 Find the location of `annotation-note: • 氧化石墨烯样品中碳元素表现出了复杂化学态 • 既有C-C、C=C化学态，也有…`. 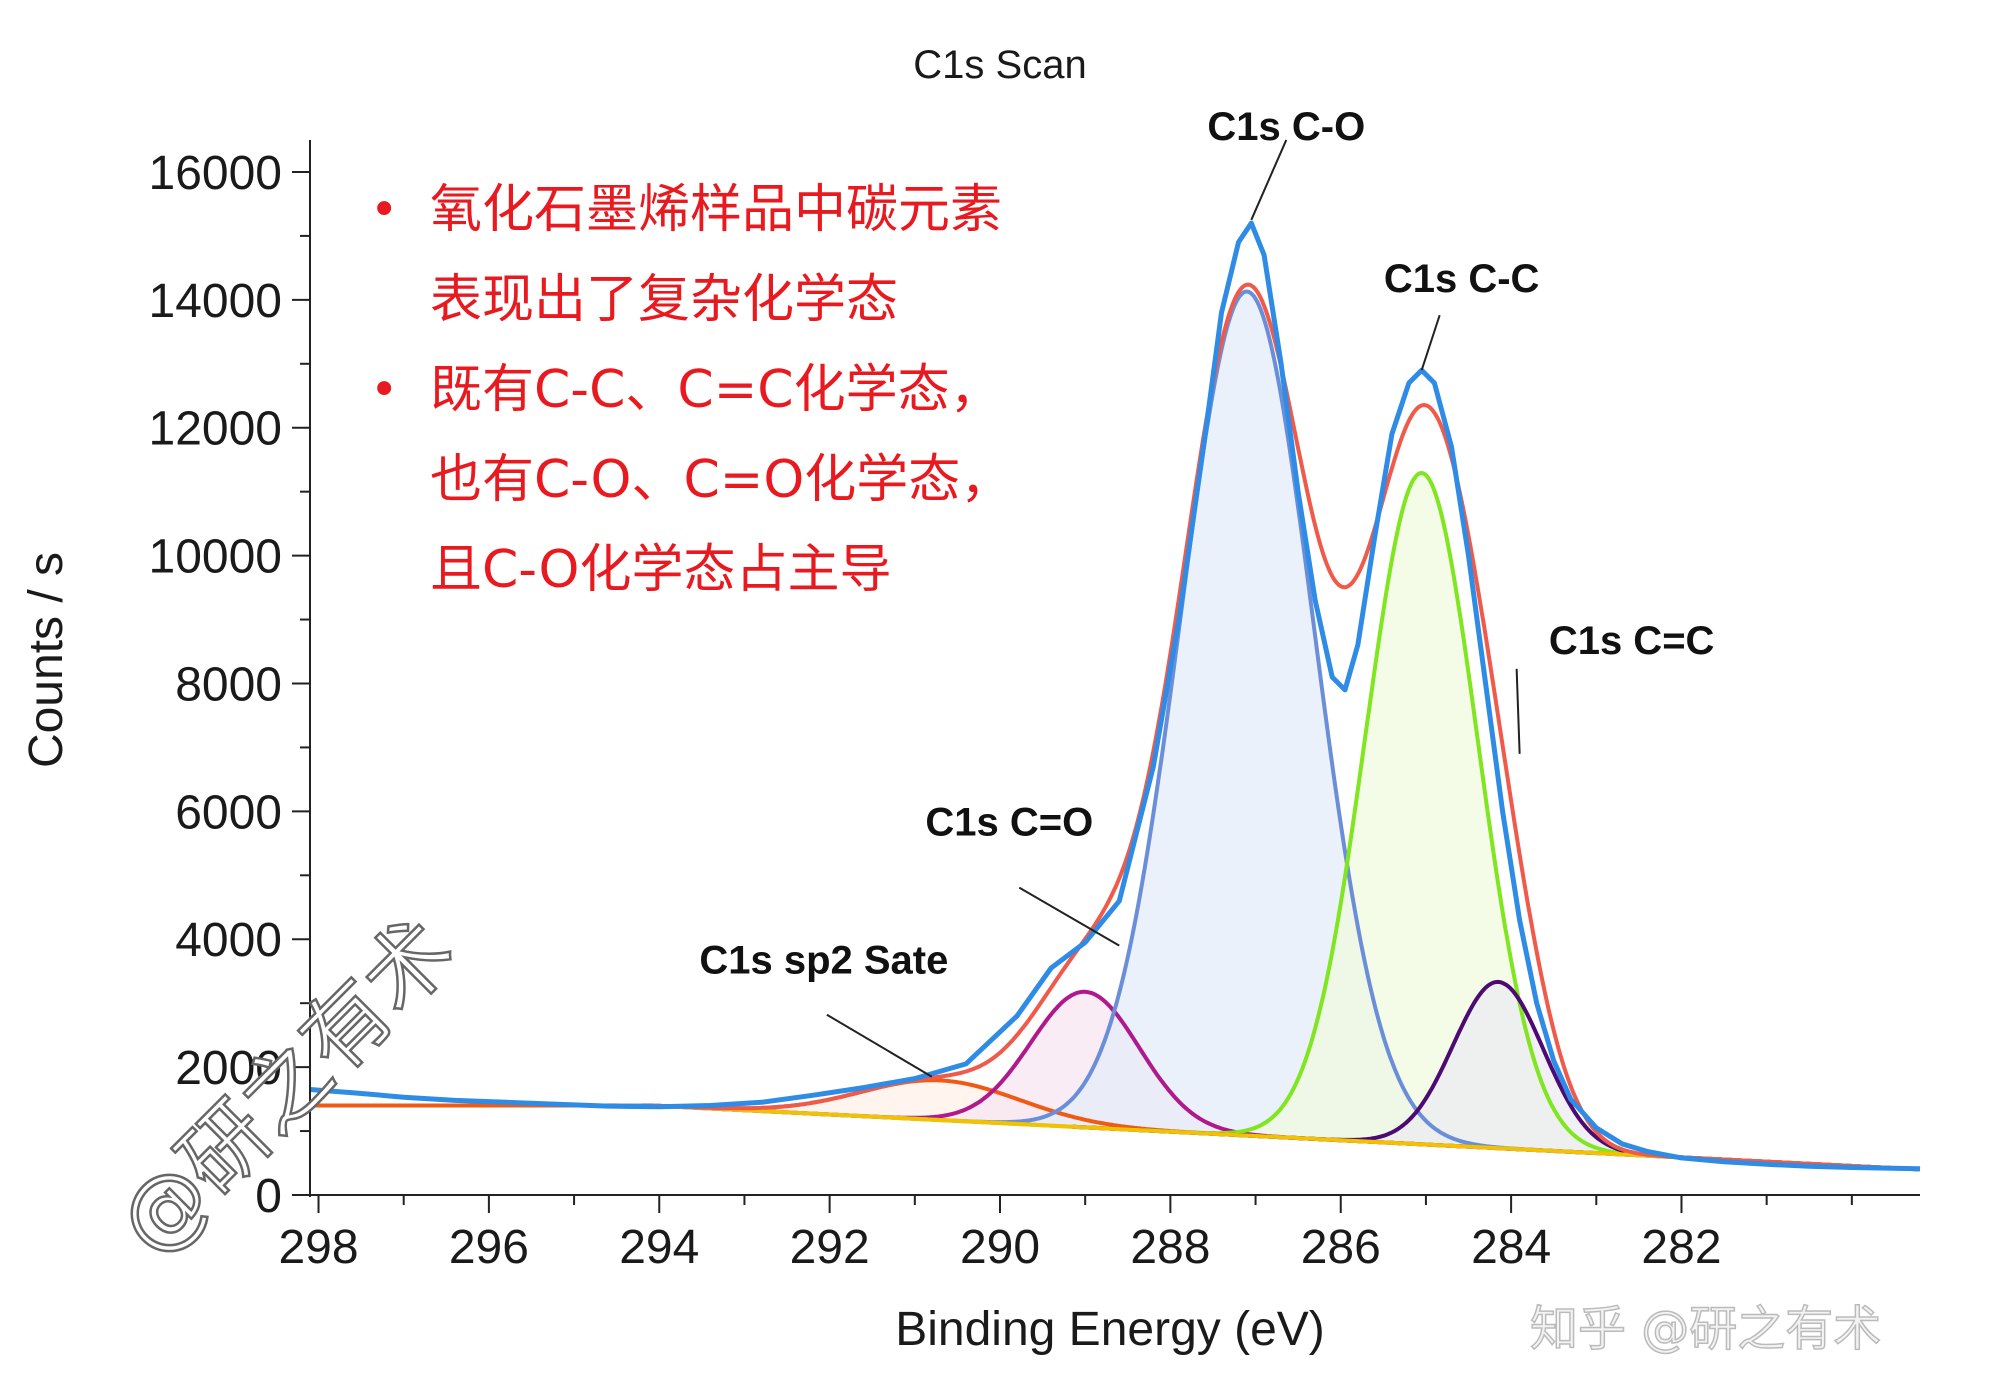

annotation-note: • 氧化石墨烯样品中碳元素表现出了复杂化学态 • 既有C-C、C=C化学态，也有… is located at coordinates (700, 390).